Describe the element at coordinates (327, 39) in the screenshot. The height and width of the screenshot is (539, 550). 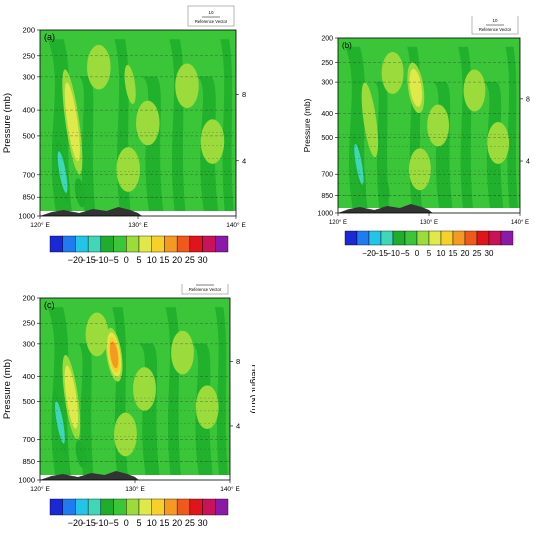
I see `pressure-tick-label: 200` at that location.